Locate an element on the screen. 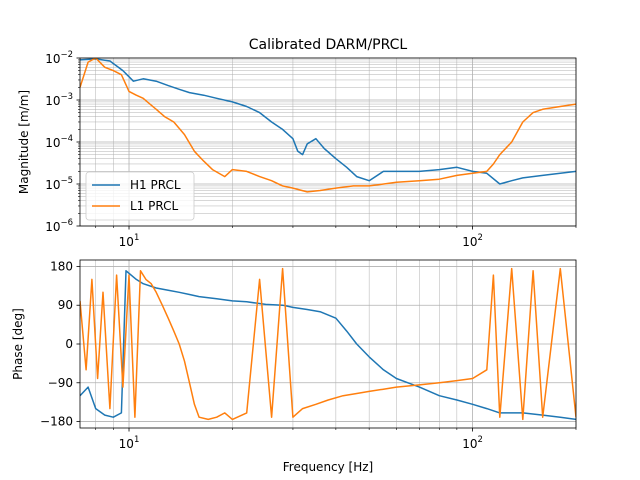 Image resolution: width=640 pixels, height=480 pixels. phase-y-axis-label: Phase [deg] is located at coordinates (18, 344).